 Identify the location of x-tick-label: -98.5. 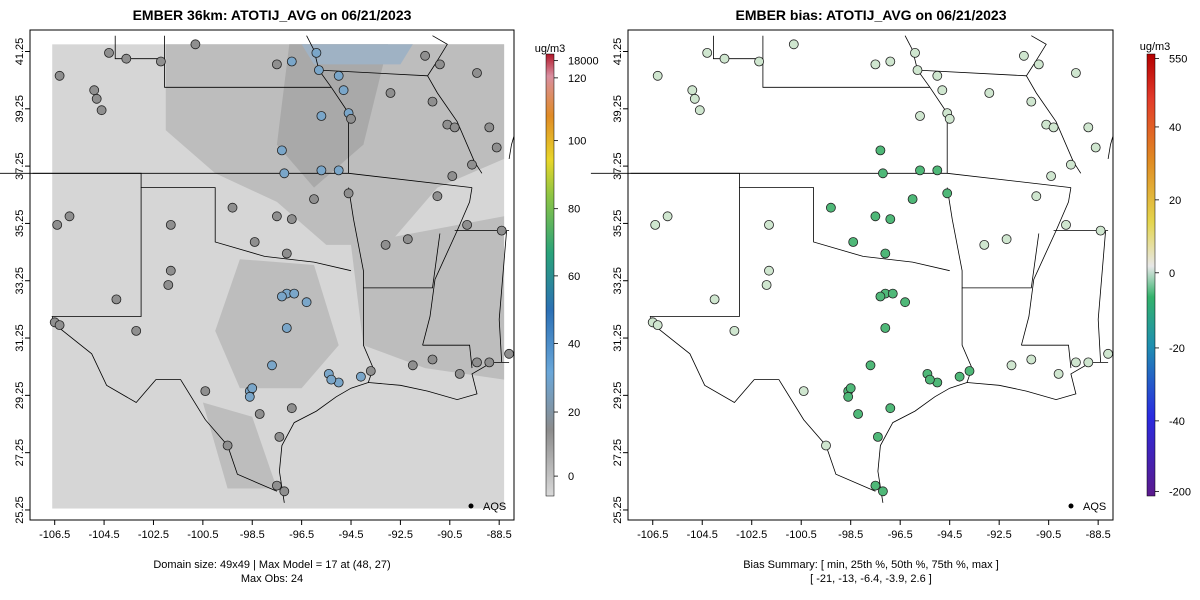
(850, 535).